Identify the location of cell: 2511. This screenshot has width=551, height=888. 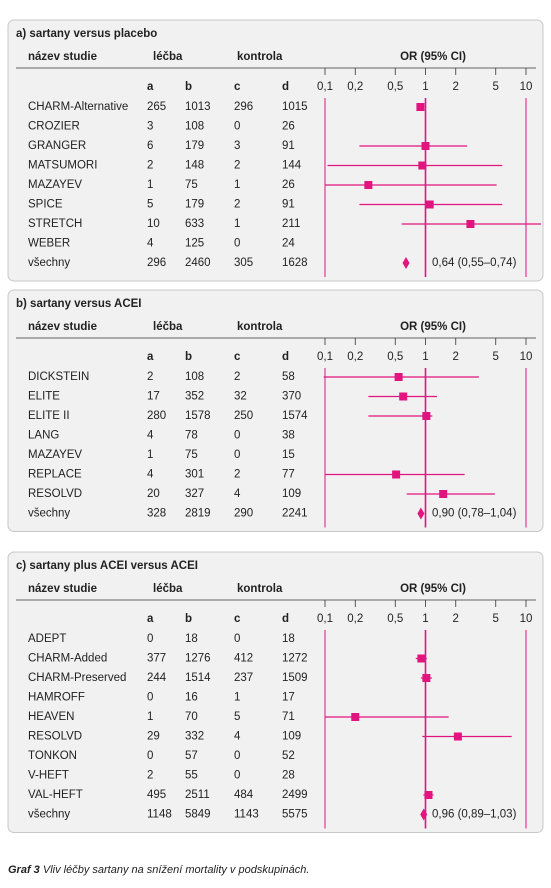
(197, 795).